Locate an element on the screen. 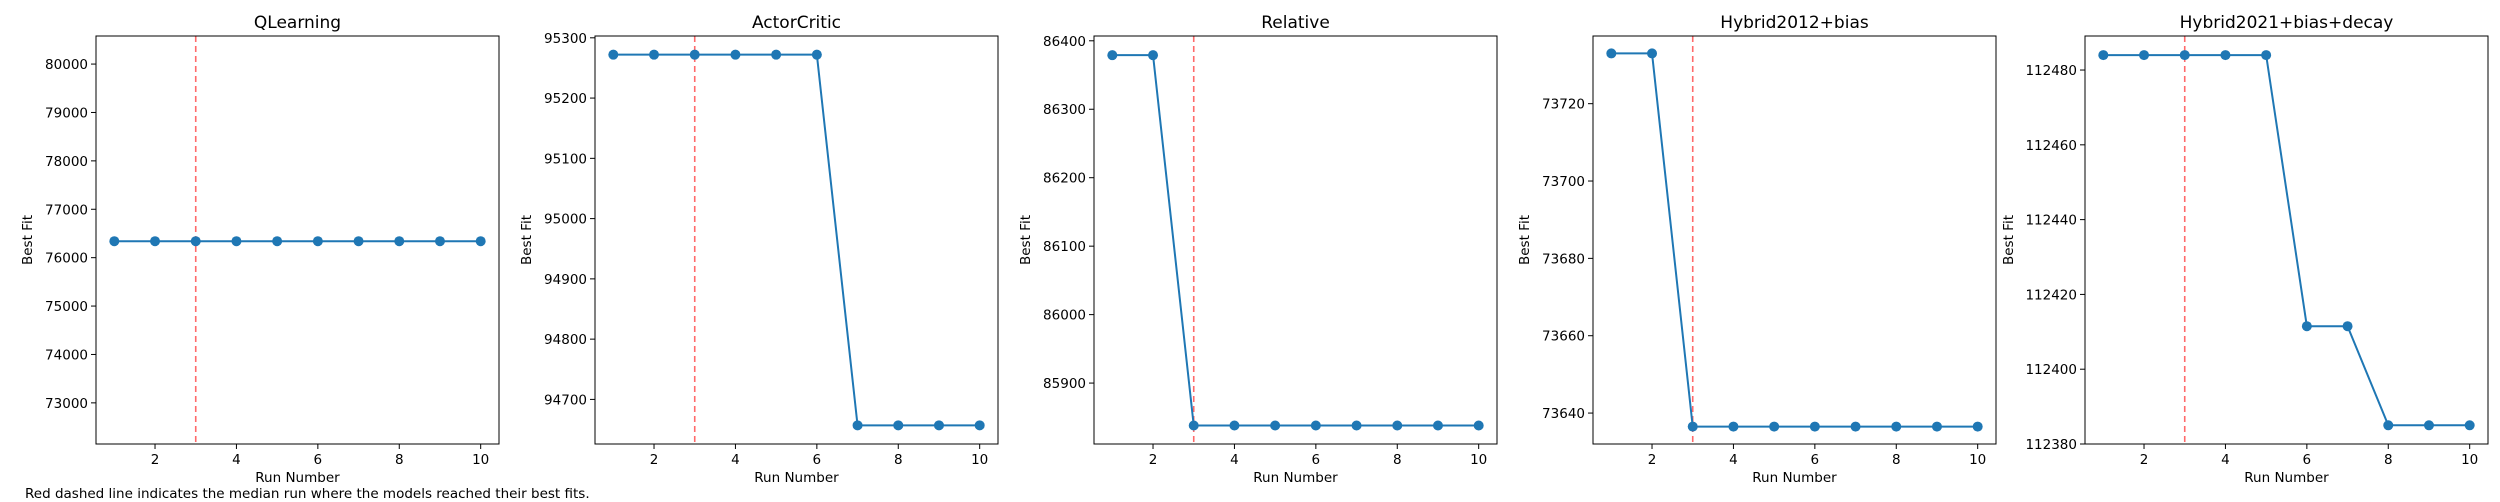 Image resolution: width=2500 pixels, height=502 pixels. y-tick-label: 77000 is located at coordinates (66, 210).